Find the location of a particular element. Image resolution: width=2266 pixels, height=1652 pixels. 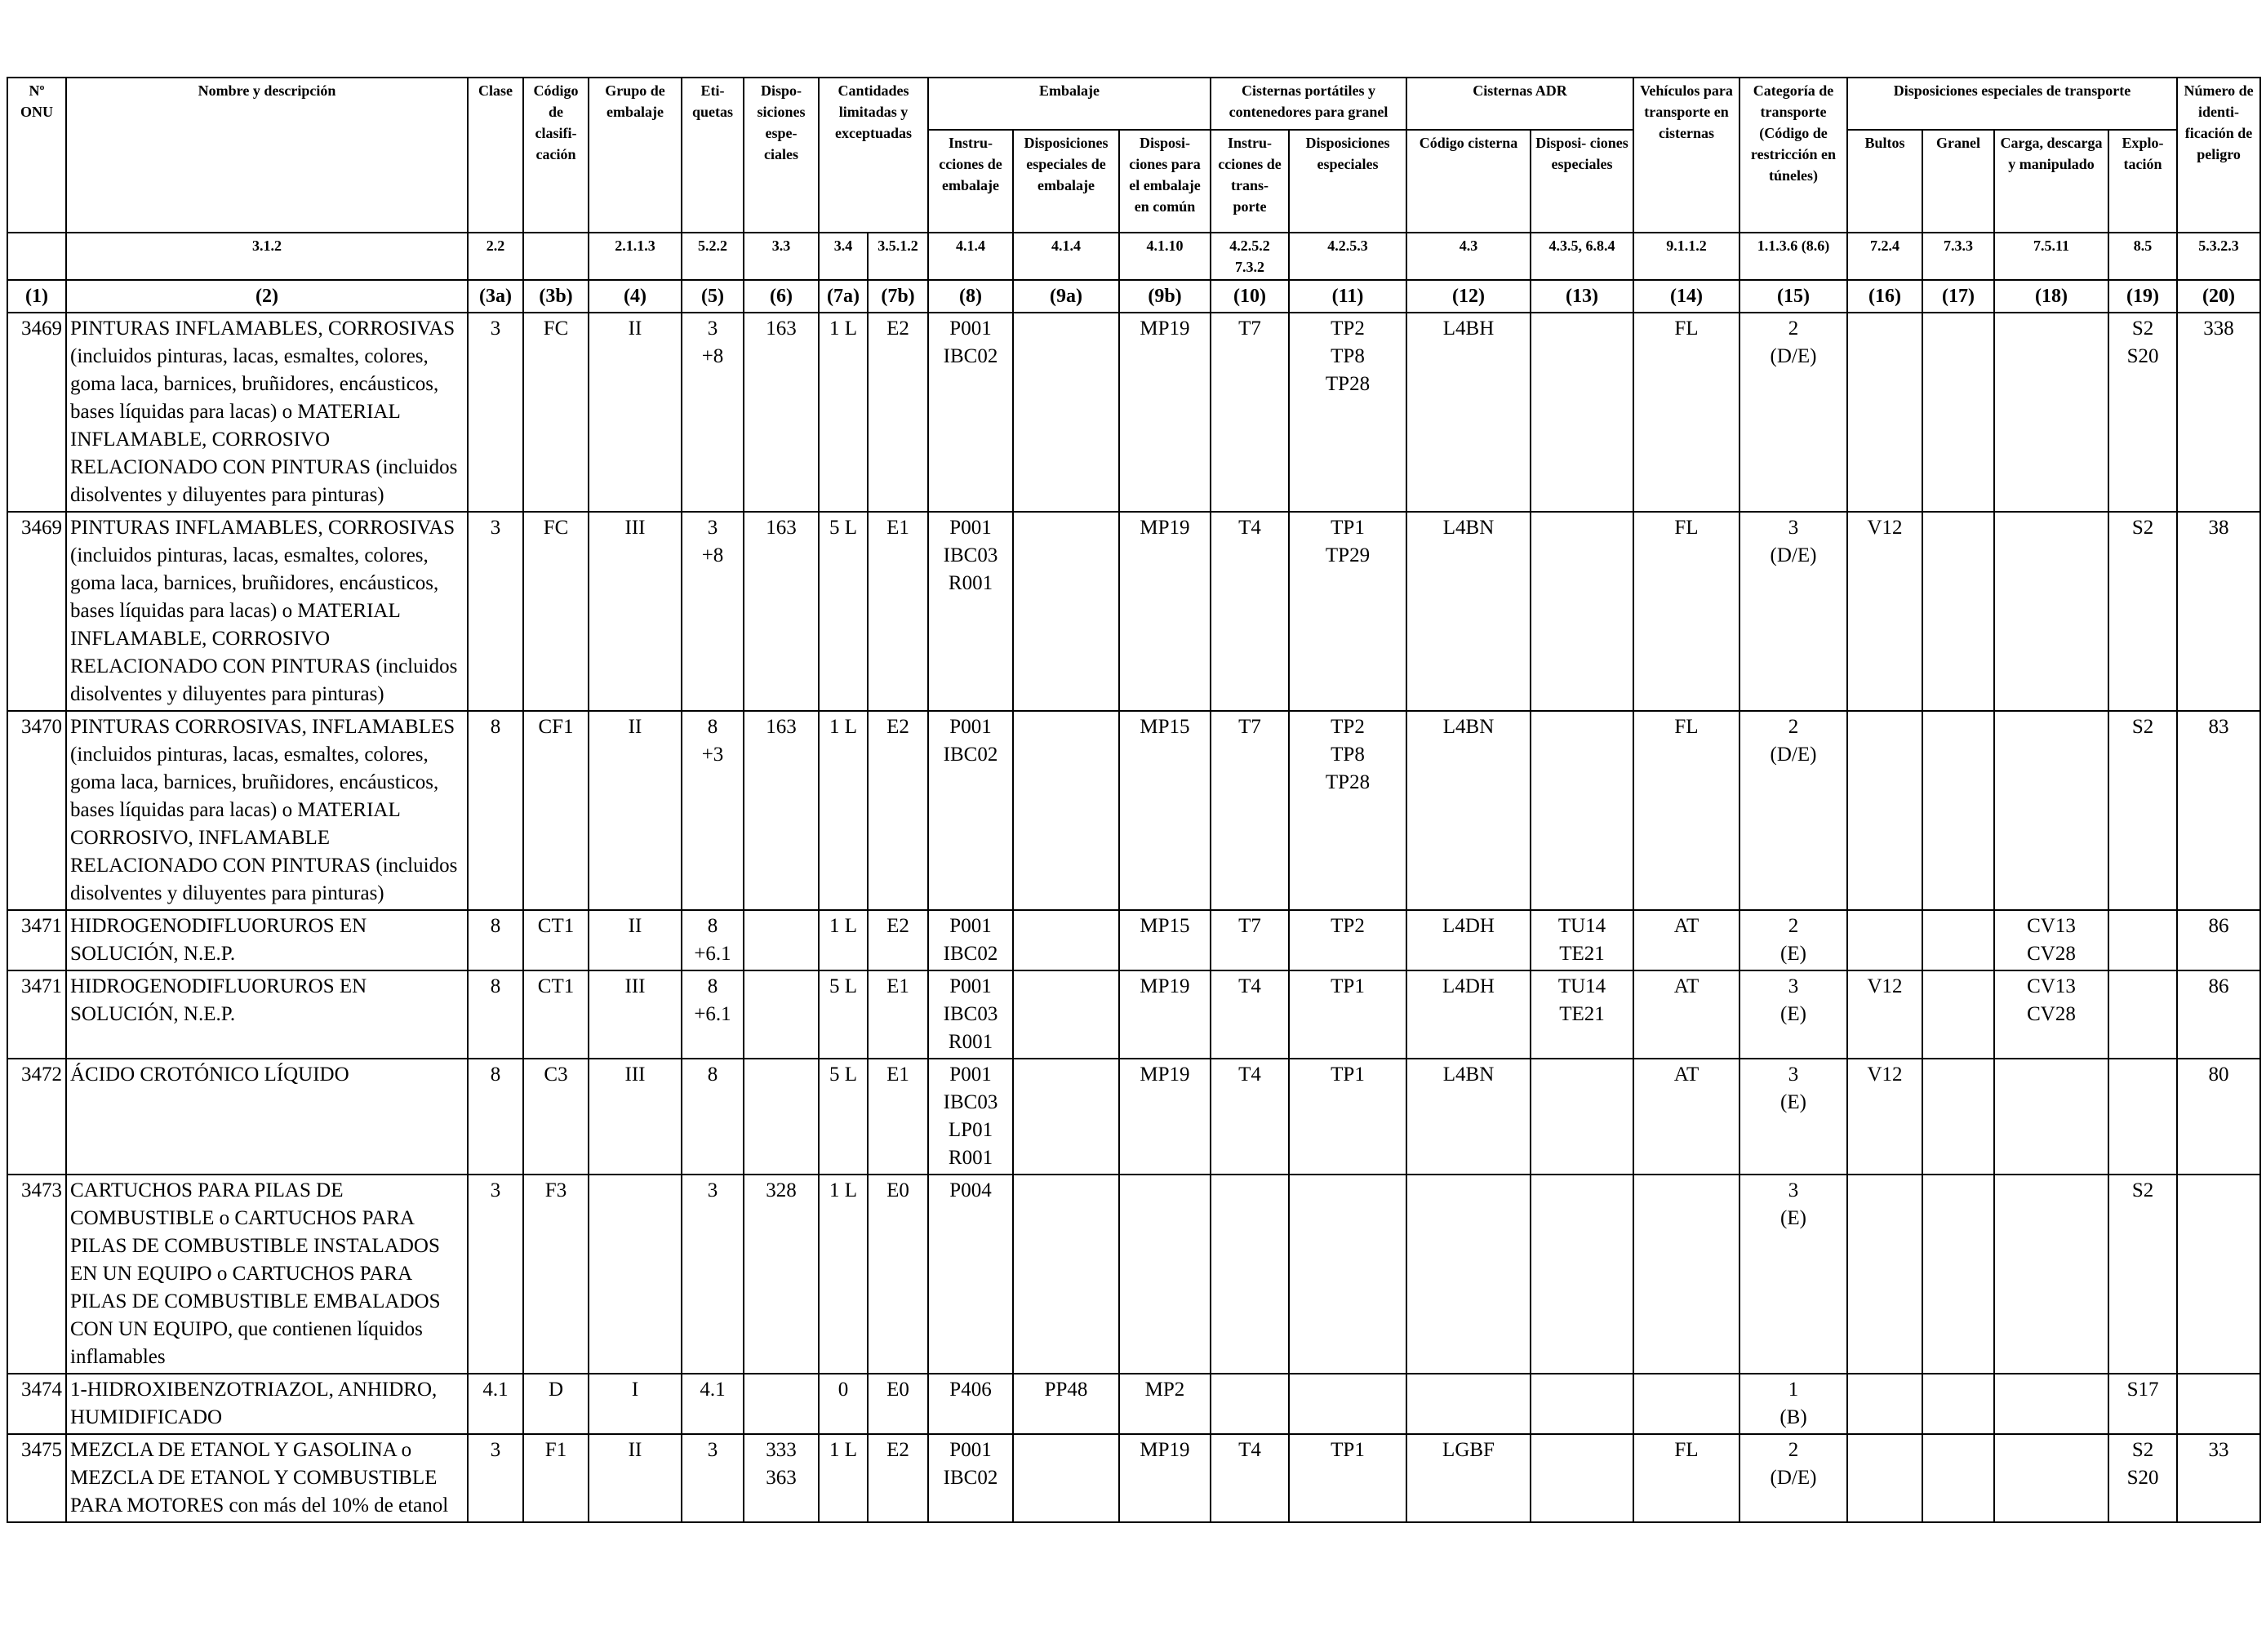

column-number: (11) is located at coordinates (1348, 296).